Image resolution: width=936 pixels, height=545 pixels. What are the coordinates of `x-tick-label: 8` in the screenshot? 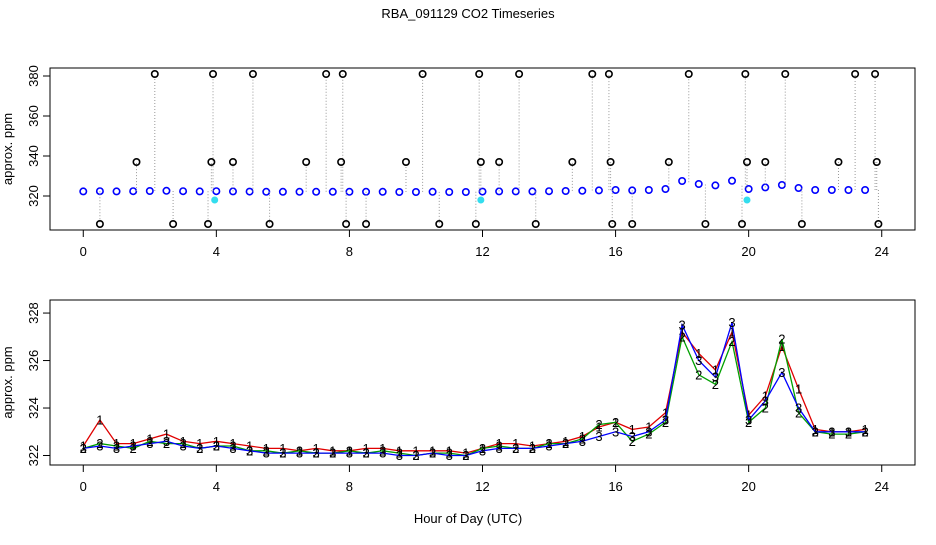 It's located at (349, 486).